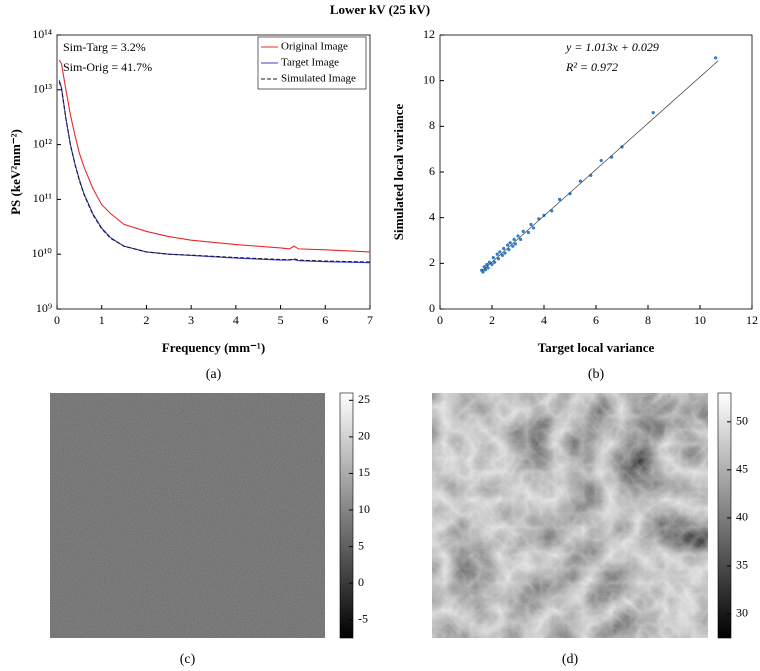  I want to click on colorbar-tick-label: 15, so click(364, 472).